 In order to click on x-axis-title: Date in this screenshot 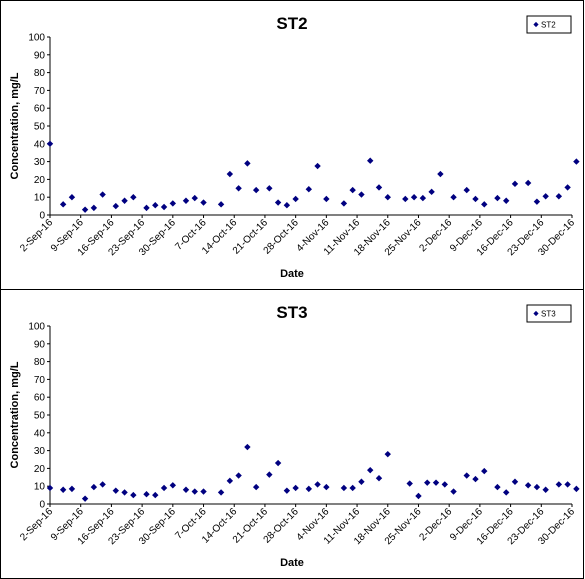, I will do `click(292, 274)`.